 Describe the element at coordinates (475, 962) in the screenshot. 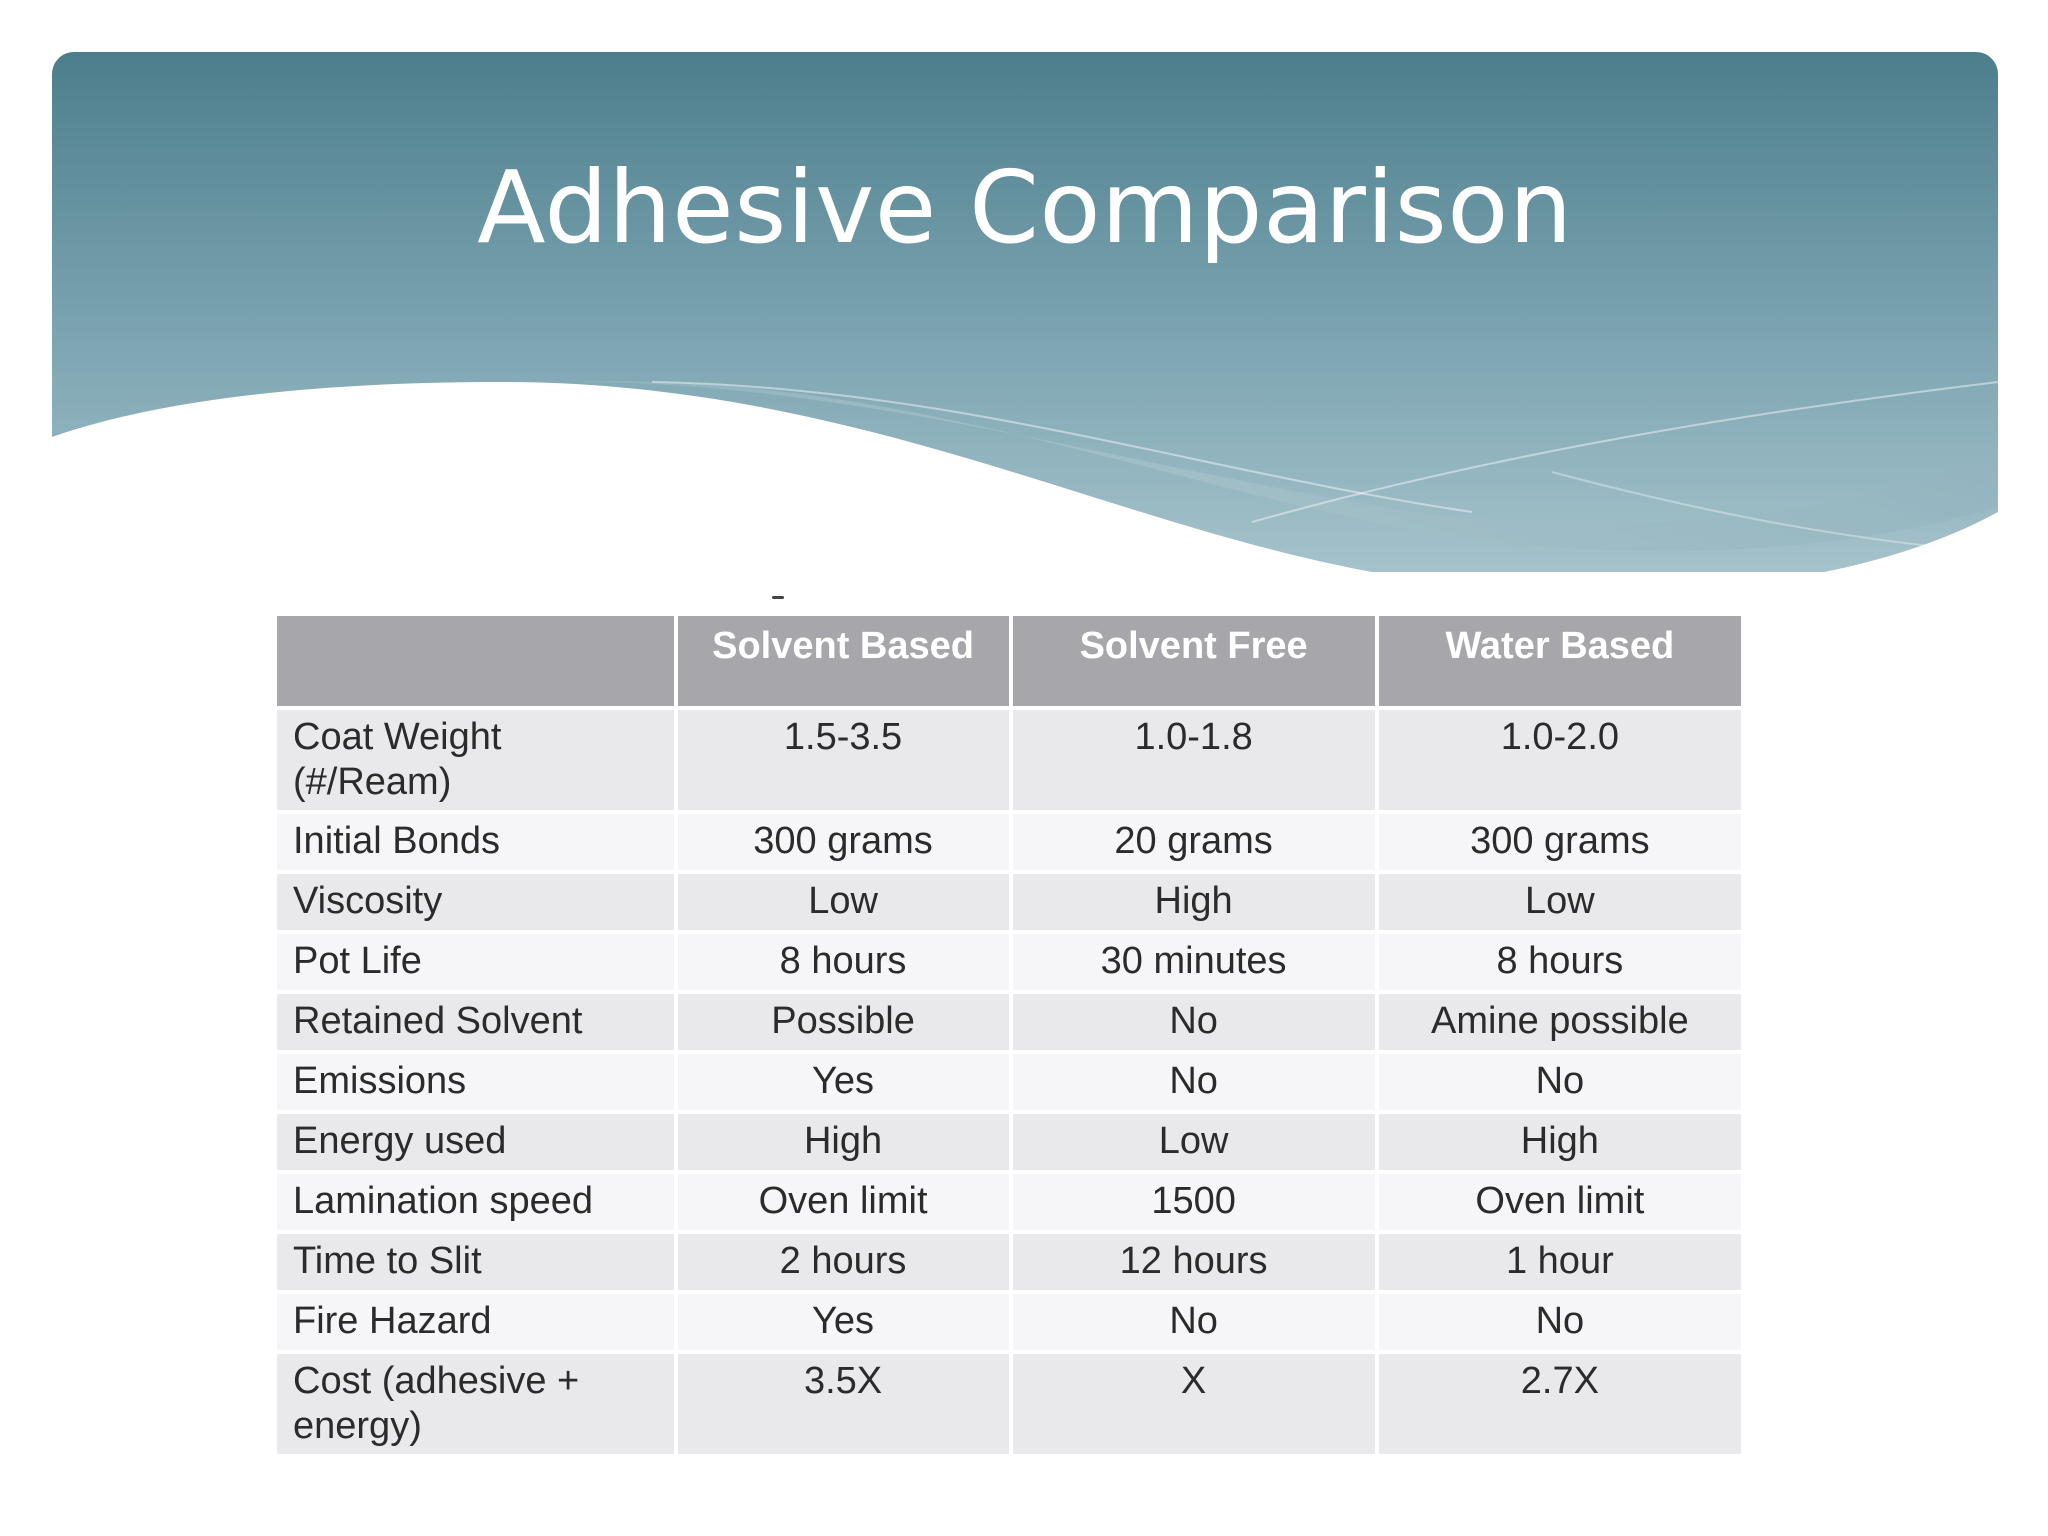

I see `row-label: Pot Life` at that location.